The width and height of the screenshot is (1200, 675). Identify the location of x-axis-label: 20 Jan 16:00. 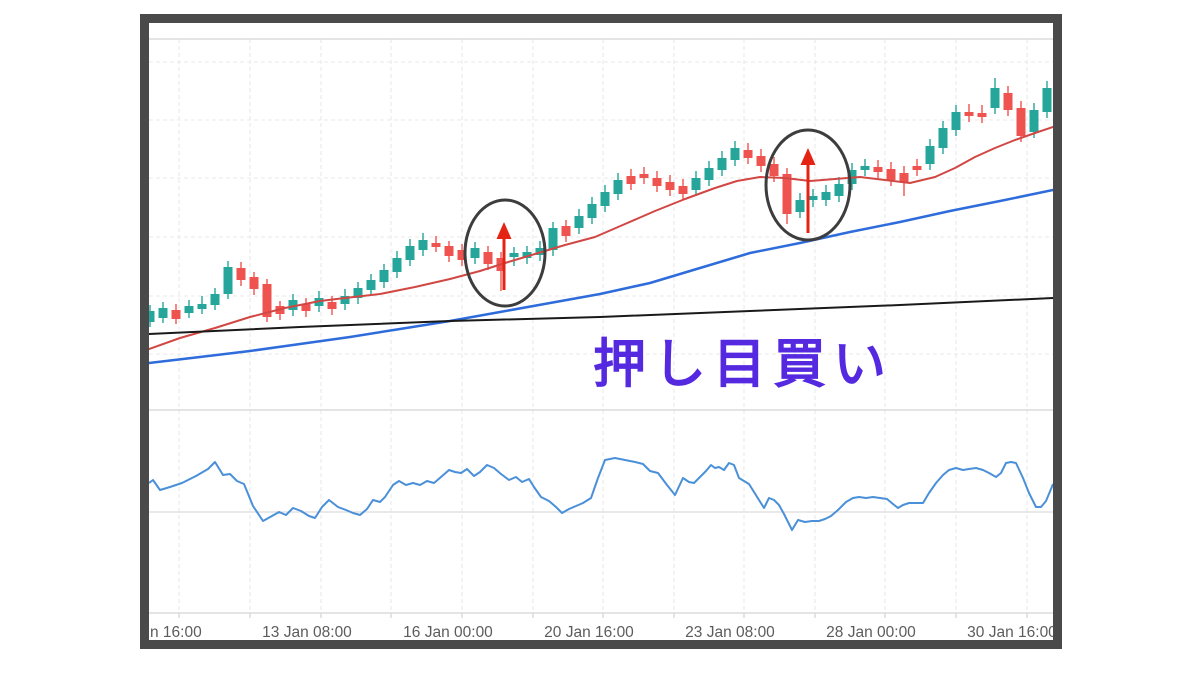
(589, 632).